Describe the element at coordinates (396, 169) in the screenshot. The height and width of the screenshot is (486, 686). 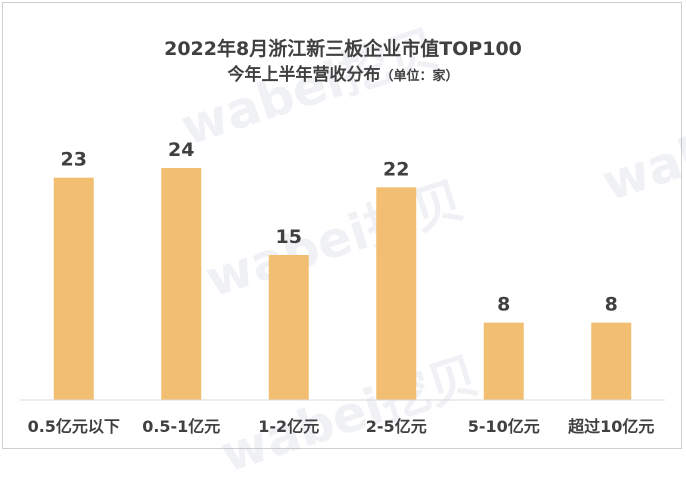
I see `value-label-3: 22` at that location.